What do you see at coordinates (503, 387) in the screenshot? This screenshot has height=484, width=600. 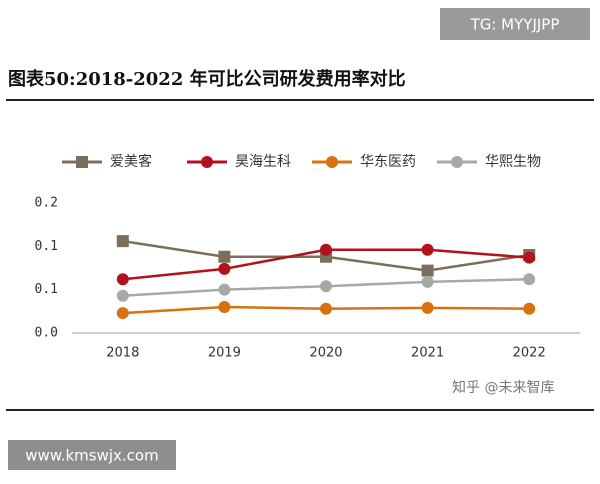 I see `watermark: 知乎 @未来智库` at bounding box center [503, 387].